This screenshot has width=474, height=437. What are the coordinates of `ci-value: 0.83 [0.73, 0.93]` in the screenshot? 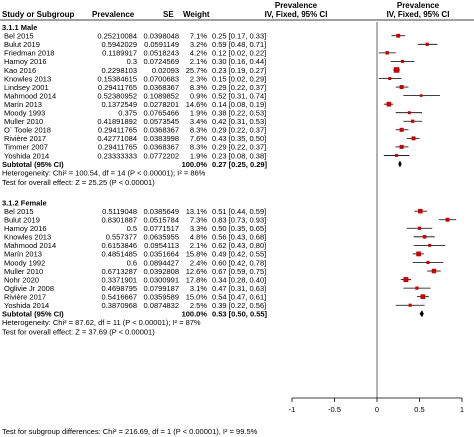 It's located at (239, 220).